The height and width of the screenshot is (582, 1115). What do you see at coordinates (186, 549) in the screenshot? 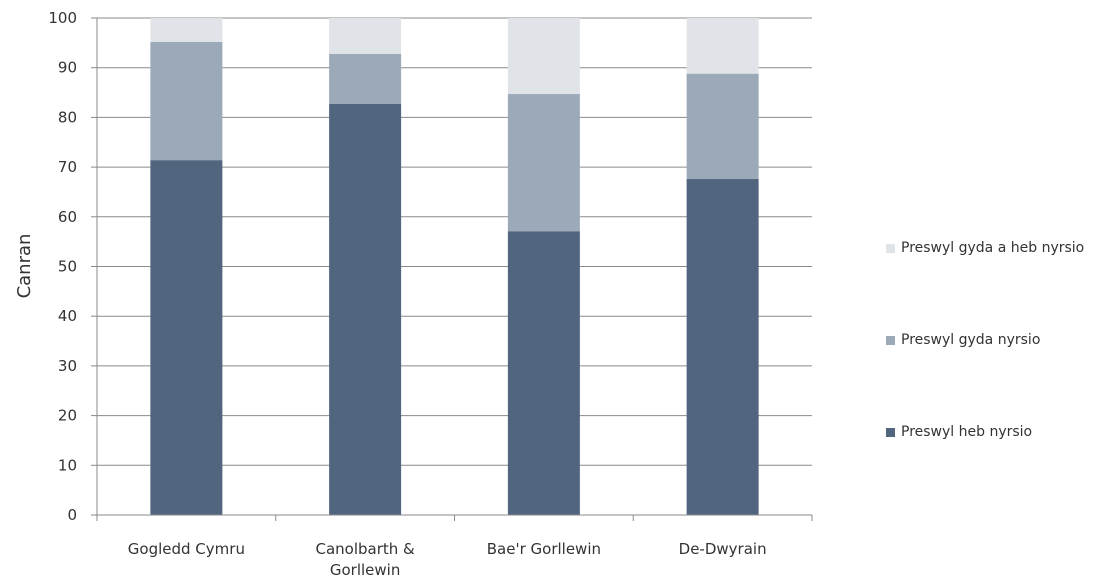
I see `category-label: Gogledd Cymru` at bounding box center [186, 549].